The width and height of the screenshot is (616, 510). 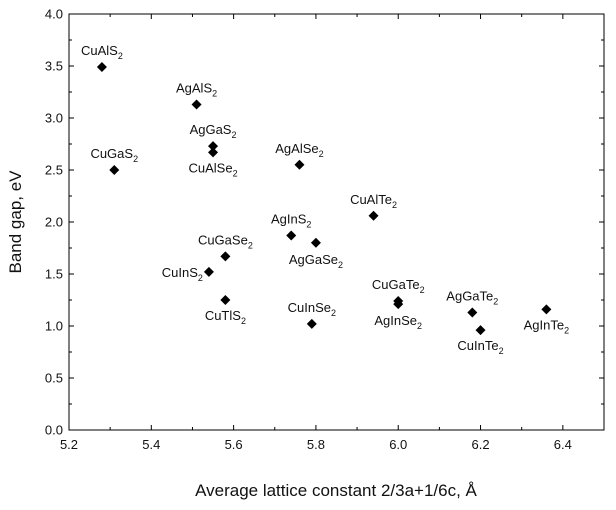 I want to click on point-label-agins2: AgInS2, so click(x=291, y=221).